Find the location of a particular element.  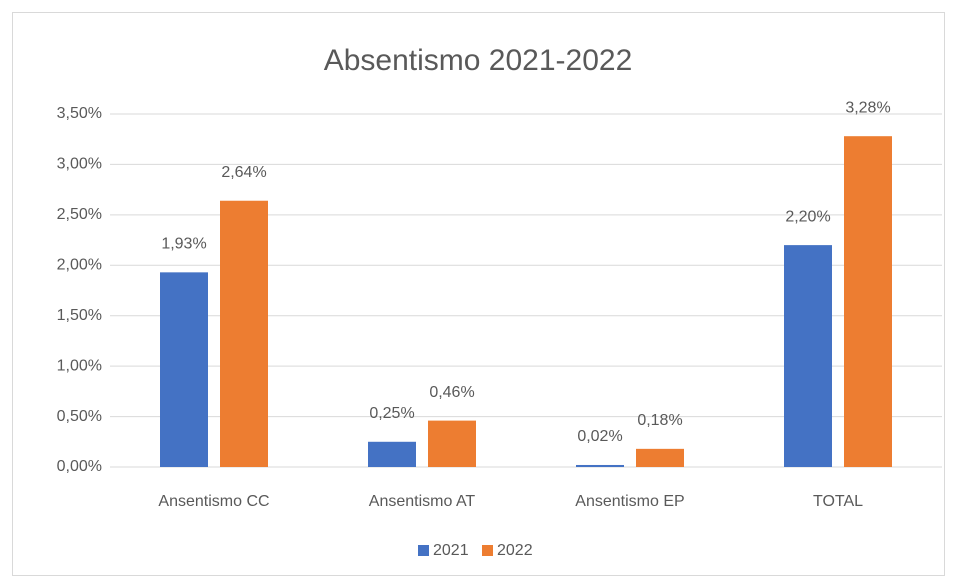

x-tick-label: Ansentismo CC is located at coordinates (213, 501).